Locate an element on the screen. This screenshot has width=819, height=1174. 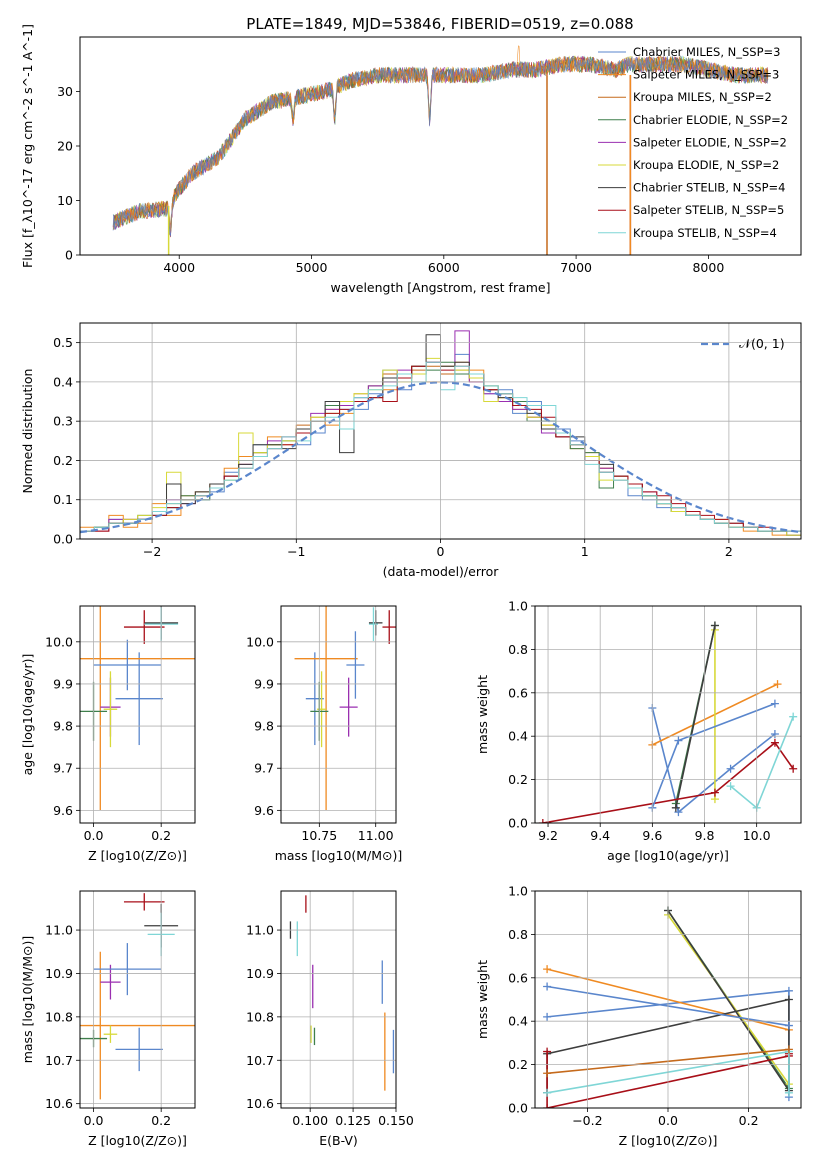
y-tick-label: 0.6 is located at coordinates (518, 692).